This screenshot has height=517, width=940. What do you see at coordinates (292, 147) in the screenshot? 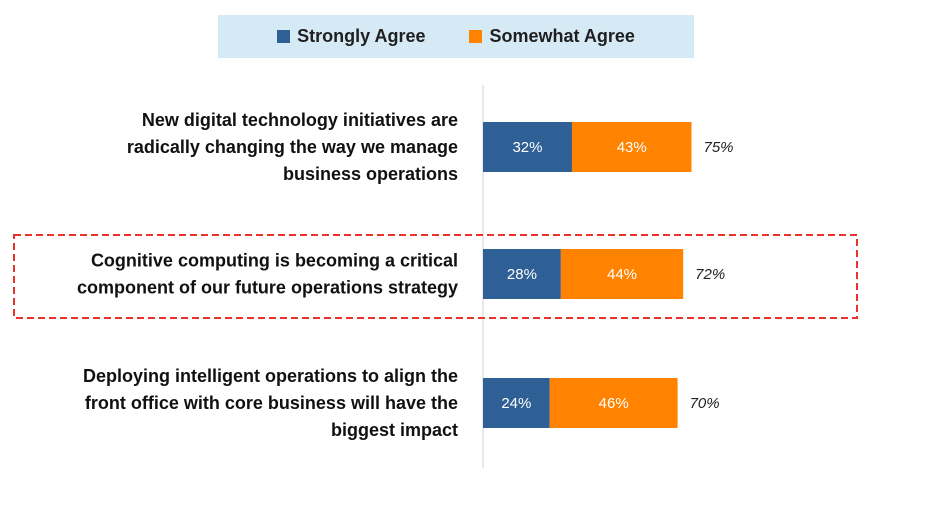
I see `category-label: radically changing the way we manage` at bounding box center [292, 147].